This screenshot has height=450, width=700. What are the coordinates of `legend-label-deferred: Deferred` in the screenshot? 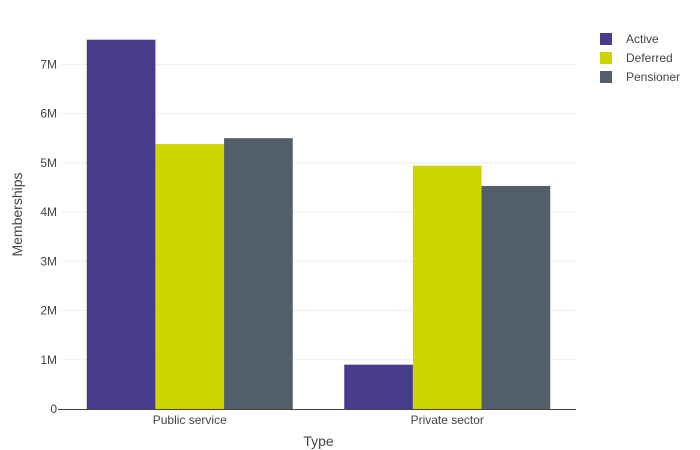 It's located at (649, 58).